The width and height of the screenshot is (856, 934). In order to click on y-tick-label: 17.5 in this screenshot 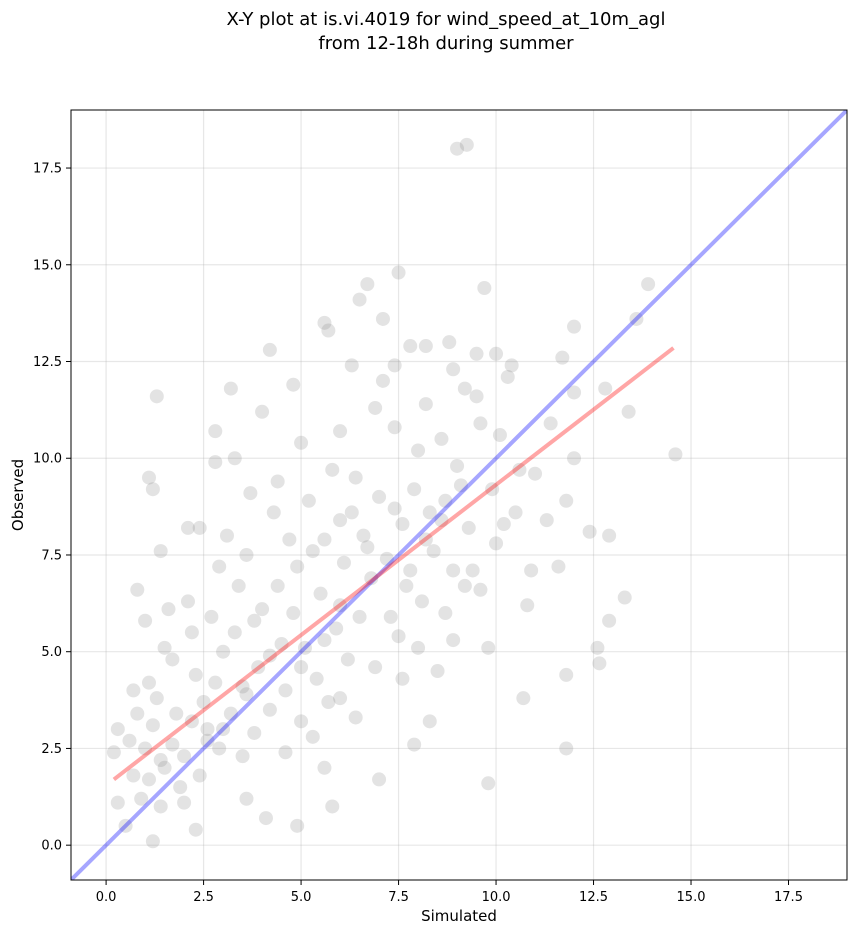, I will do `click(47, 169)`.